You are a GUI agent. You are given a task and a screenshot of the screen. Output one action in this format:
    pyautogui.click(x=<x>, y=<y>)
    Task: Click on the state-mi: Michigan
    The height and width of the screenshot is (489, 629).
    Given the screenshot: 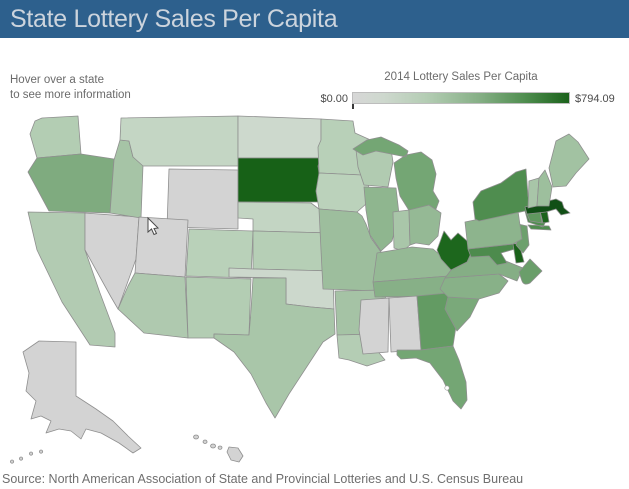 What is the action you would take?
    pyautogui.click(x=396, y=174)
    